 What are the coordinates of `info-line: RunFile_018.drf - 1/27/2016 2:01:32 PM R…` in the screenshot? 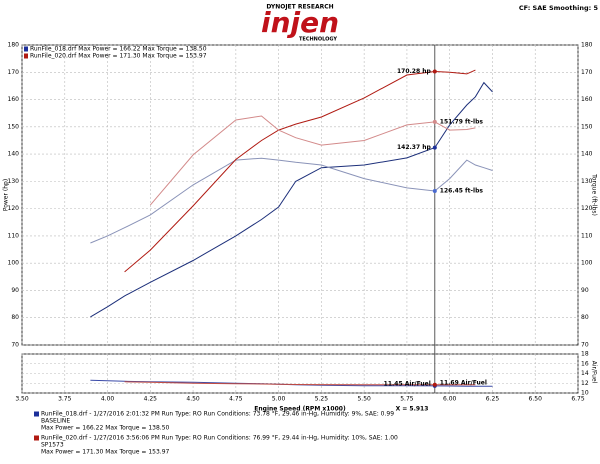 It's located at (217, 414).